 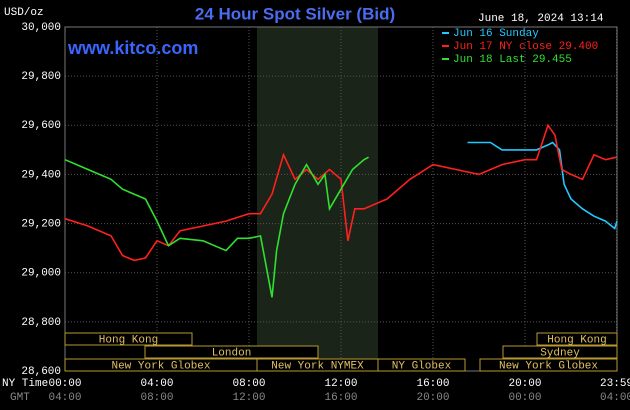 I want to click on y-tick-label: 29,600, so click(x=41, y=126).